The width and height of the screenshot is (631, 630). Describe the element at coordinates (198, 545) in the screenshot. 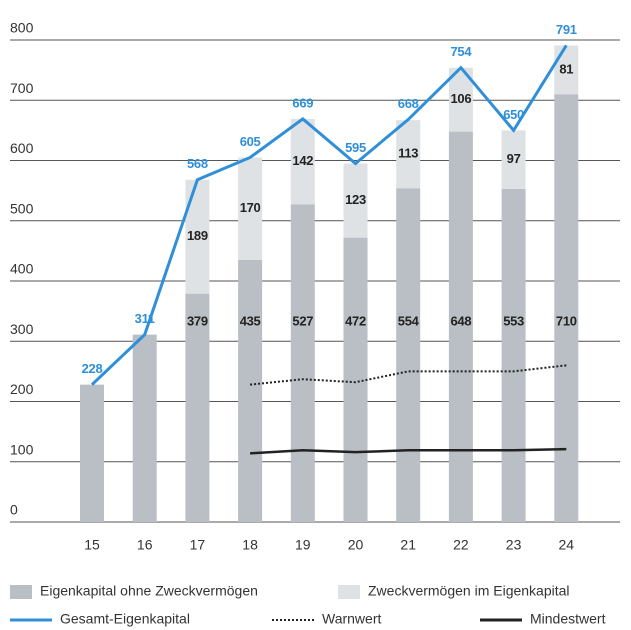

I see `x-tick-label: 17` at that location.